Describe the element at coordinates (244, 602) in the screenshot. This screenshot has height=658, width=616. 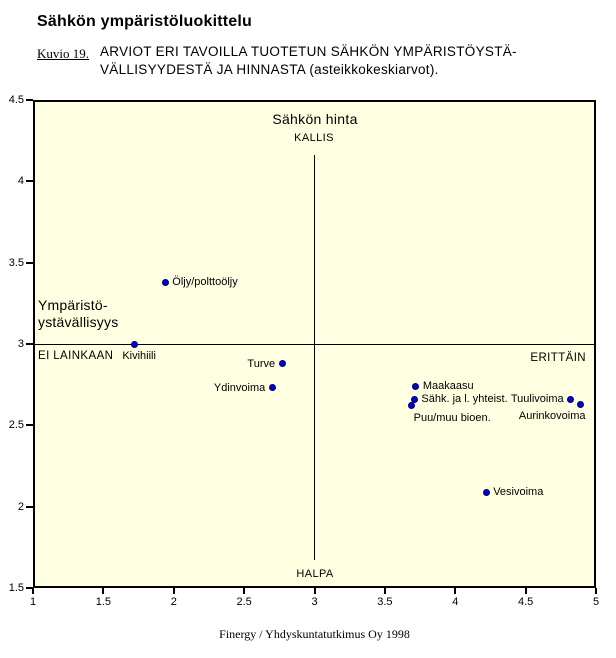
I see `x-axis-tick-label: 2.5` at that location.